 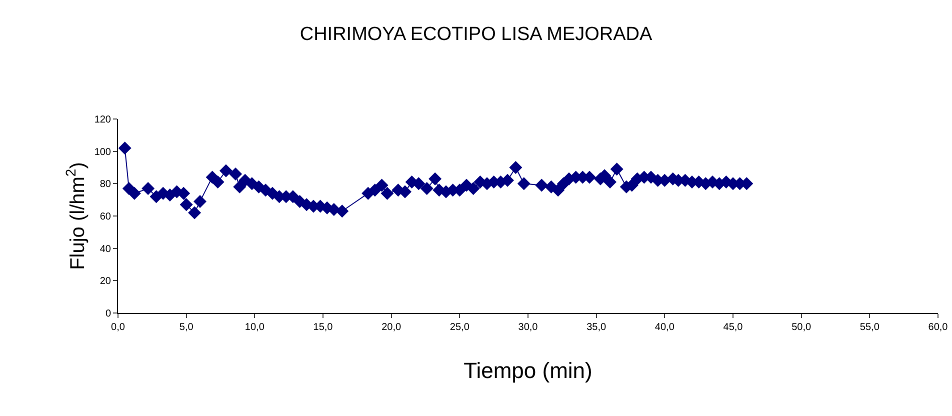 I want to click on x-tick-label: 15,0, so click(x=323, y=327).